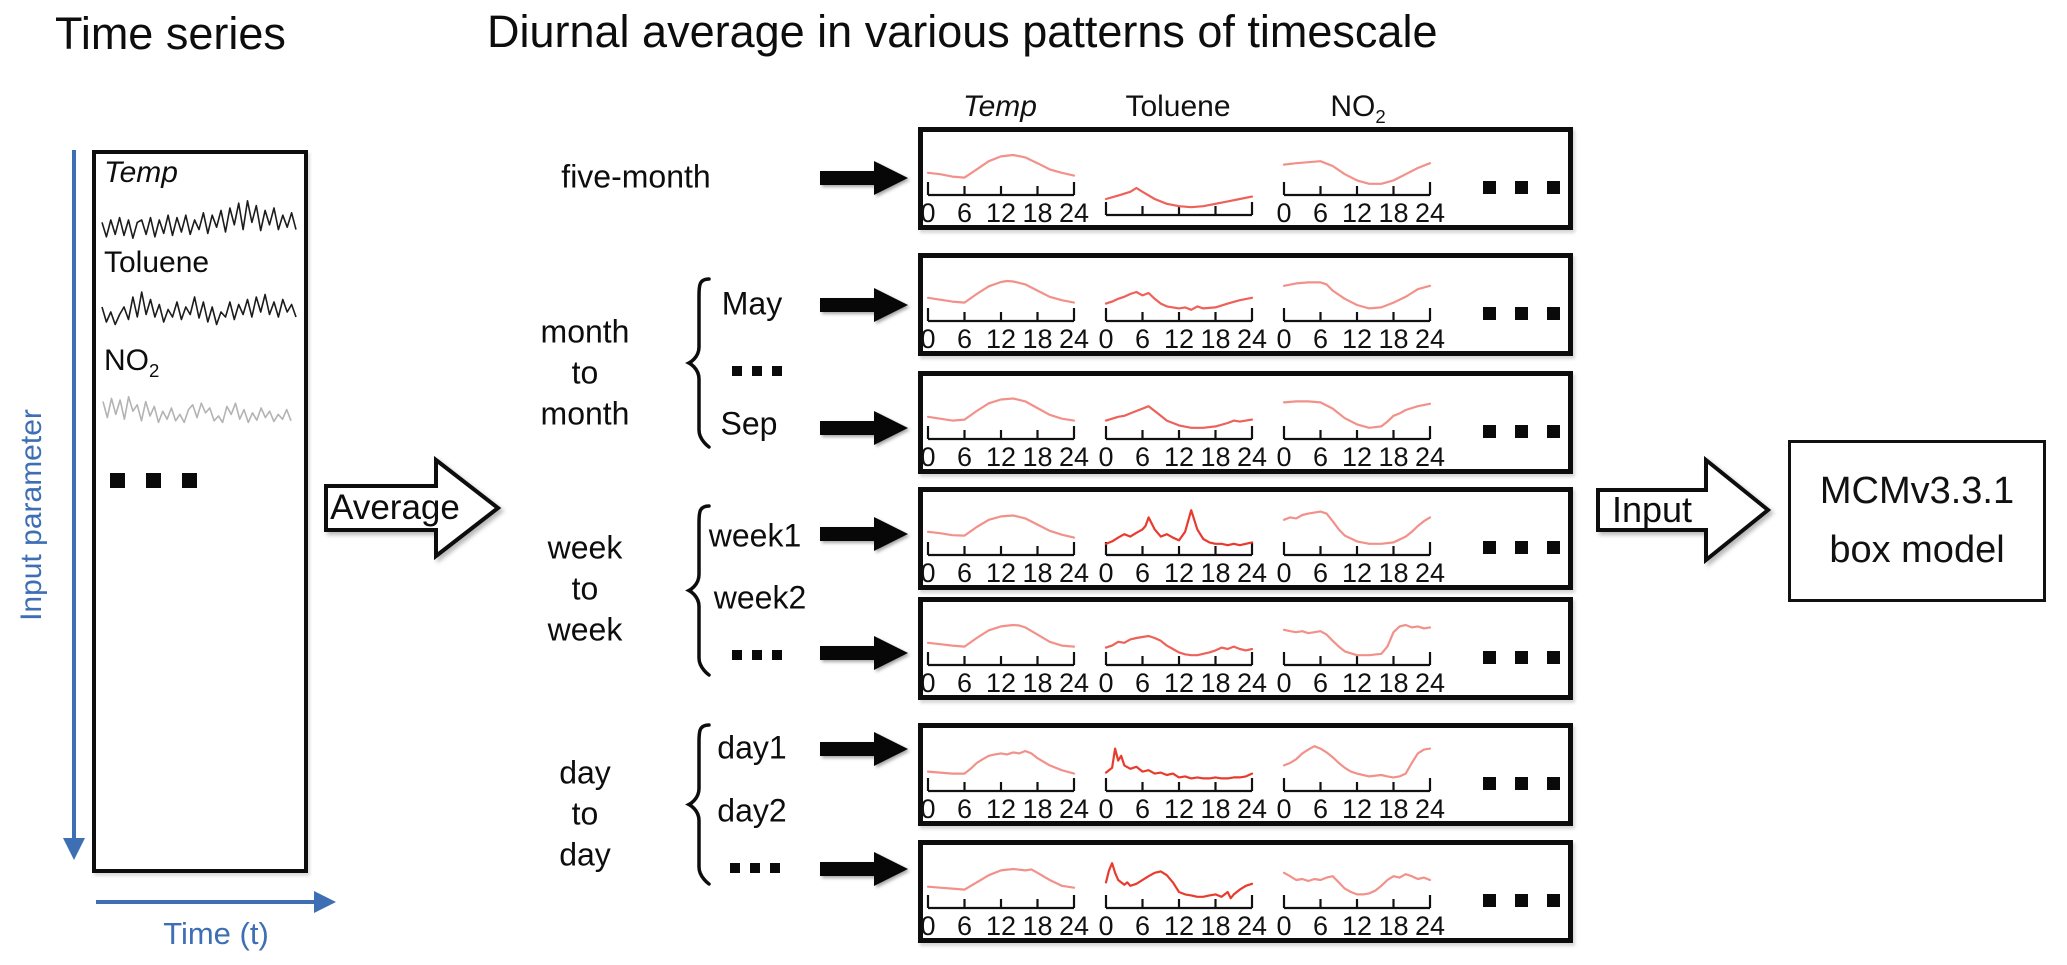 The image size is (2067, 965). I want to click on signal-label-no2: NO2, so click(131, 363).